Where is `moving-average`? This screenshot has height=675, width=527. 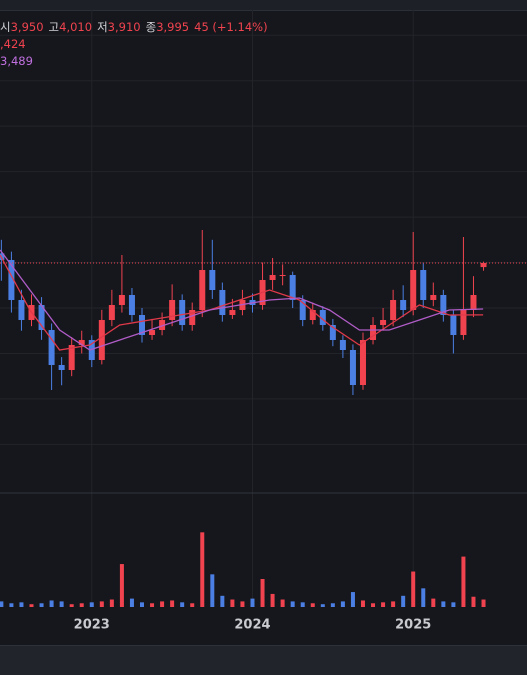
moving-average is located at coordinates (242, 302).